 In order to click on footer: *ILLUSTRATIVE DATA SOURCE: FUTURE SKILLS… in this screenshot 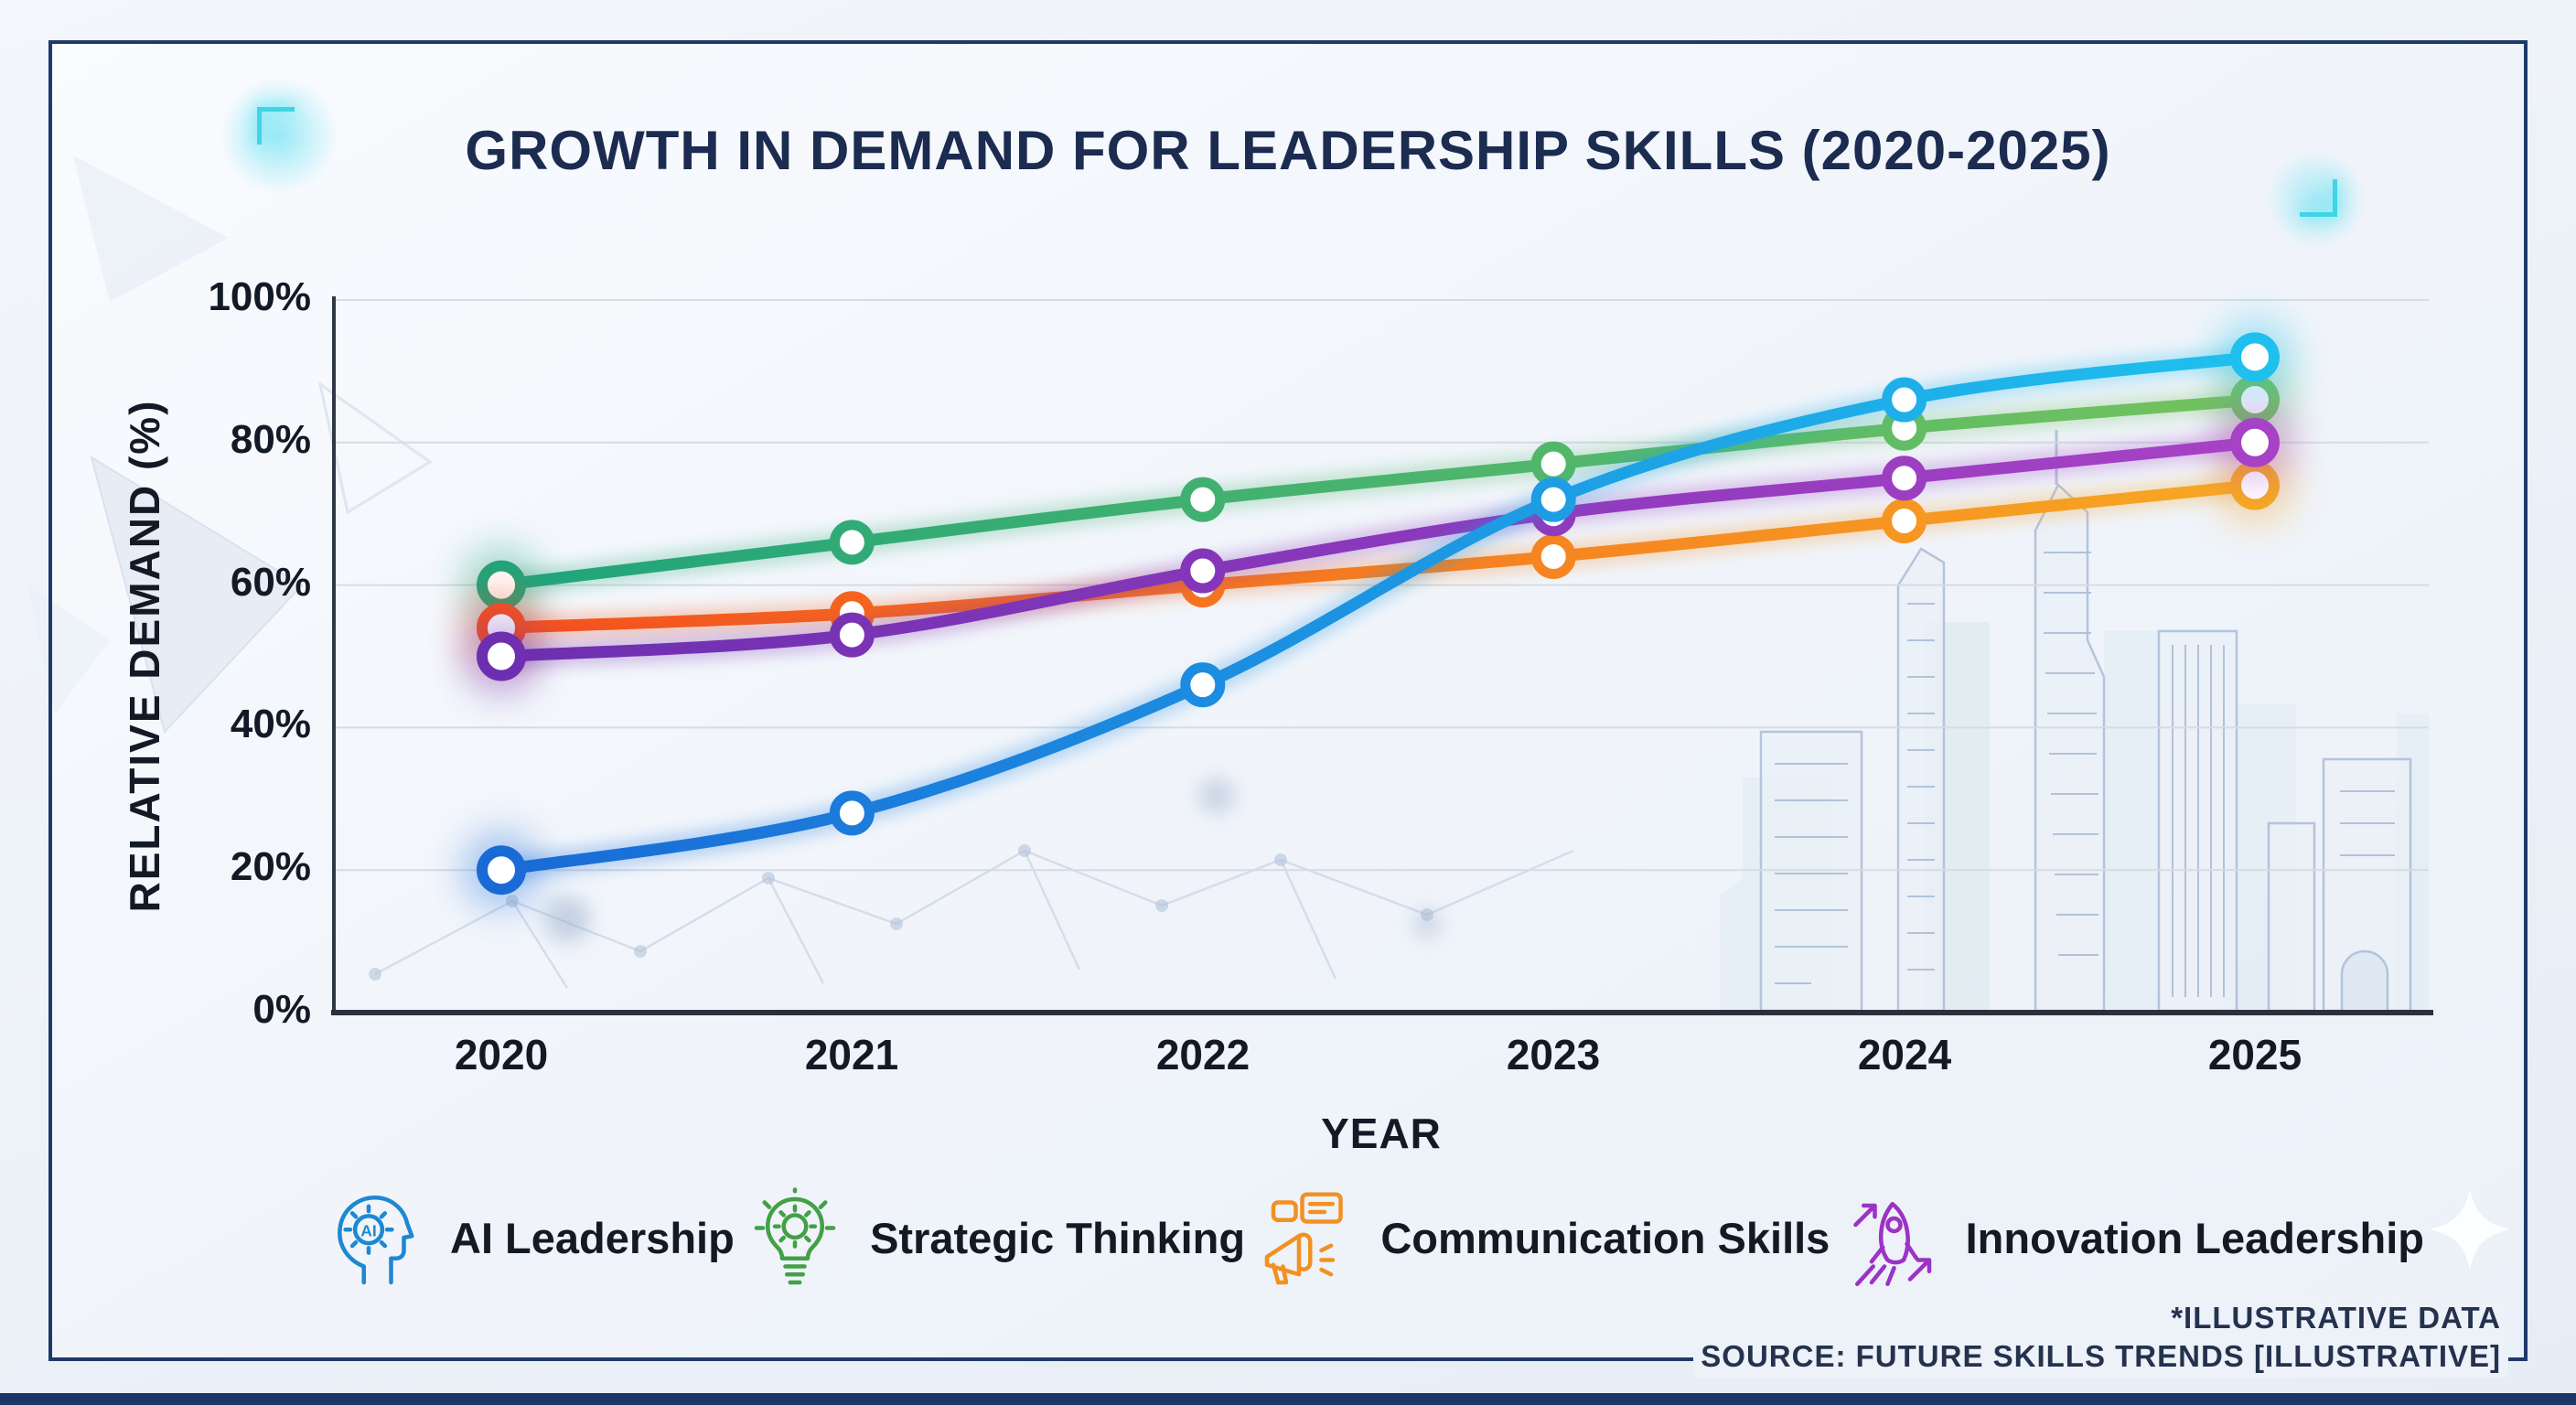, I will do `click(2100, 1337)`.